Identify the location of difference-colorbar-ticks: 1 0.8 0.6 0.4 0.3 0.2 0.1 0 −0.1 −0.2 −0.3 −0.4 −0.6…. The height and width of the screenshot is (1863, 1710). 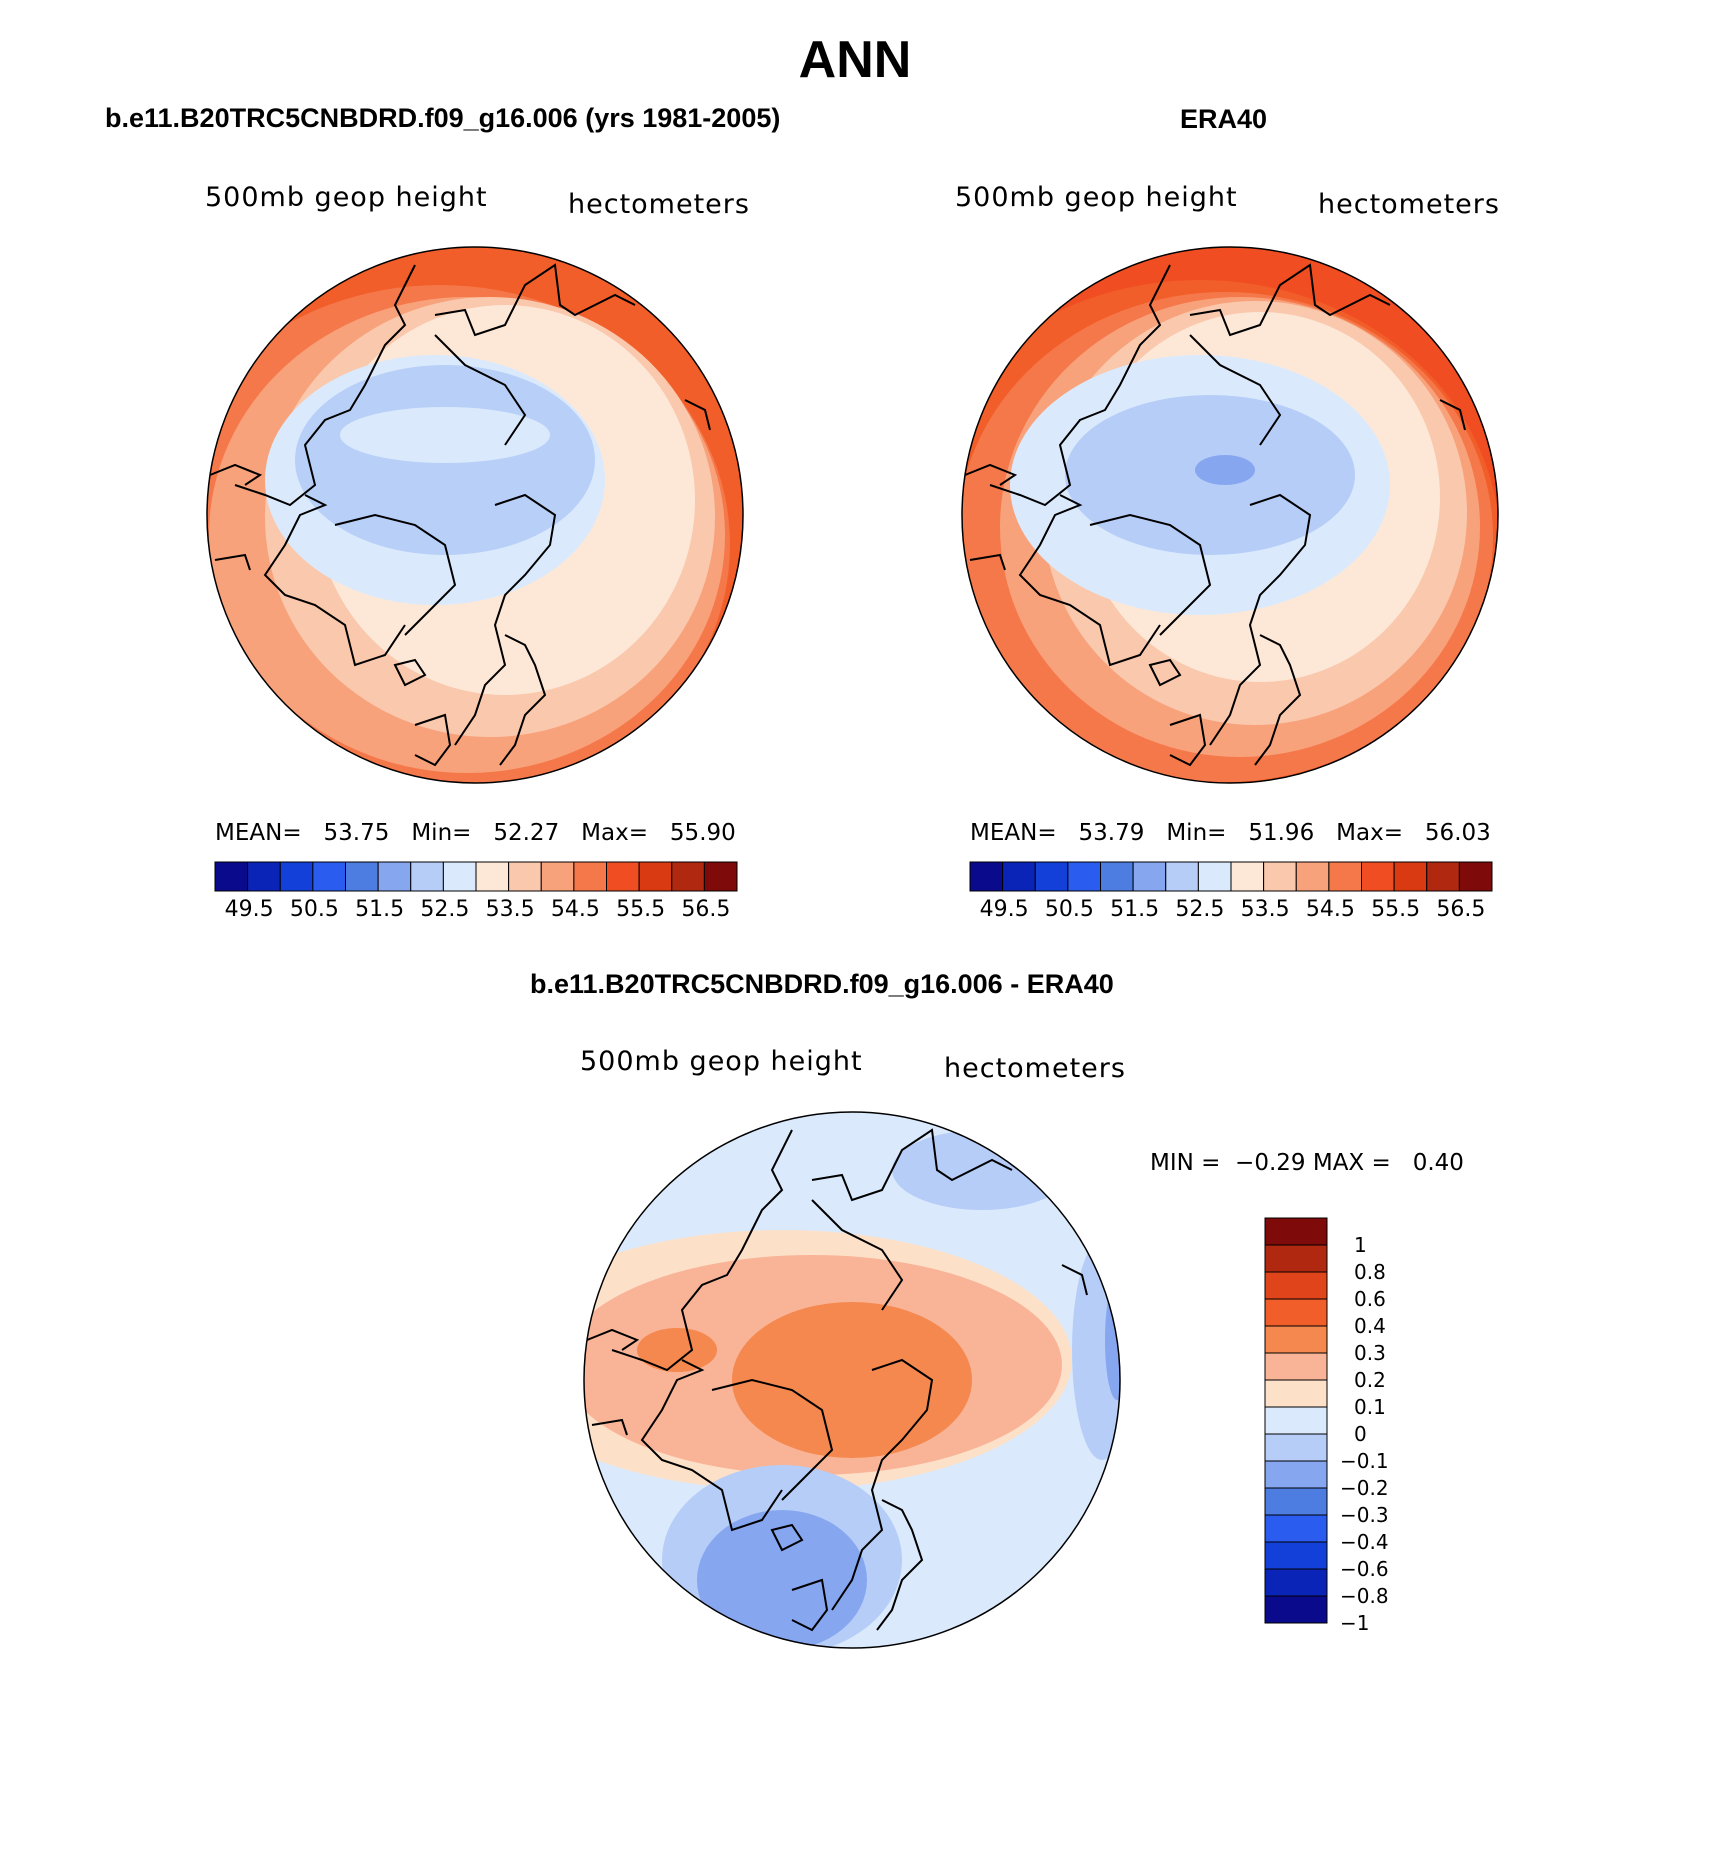
(1400, 1426).